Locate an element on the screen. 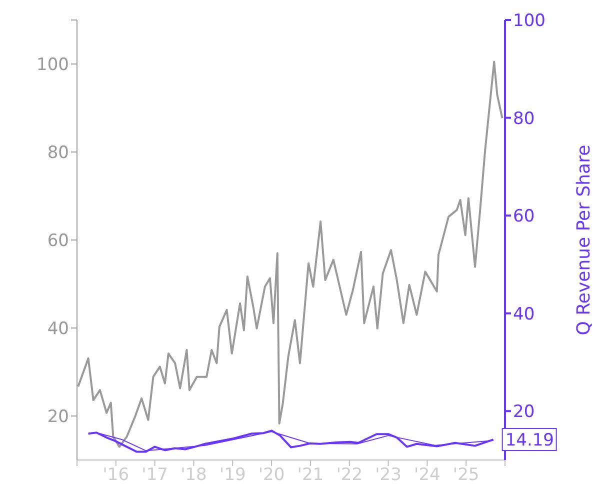  y-tick-label: 60 is located at coordinates (58, 241).